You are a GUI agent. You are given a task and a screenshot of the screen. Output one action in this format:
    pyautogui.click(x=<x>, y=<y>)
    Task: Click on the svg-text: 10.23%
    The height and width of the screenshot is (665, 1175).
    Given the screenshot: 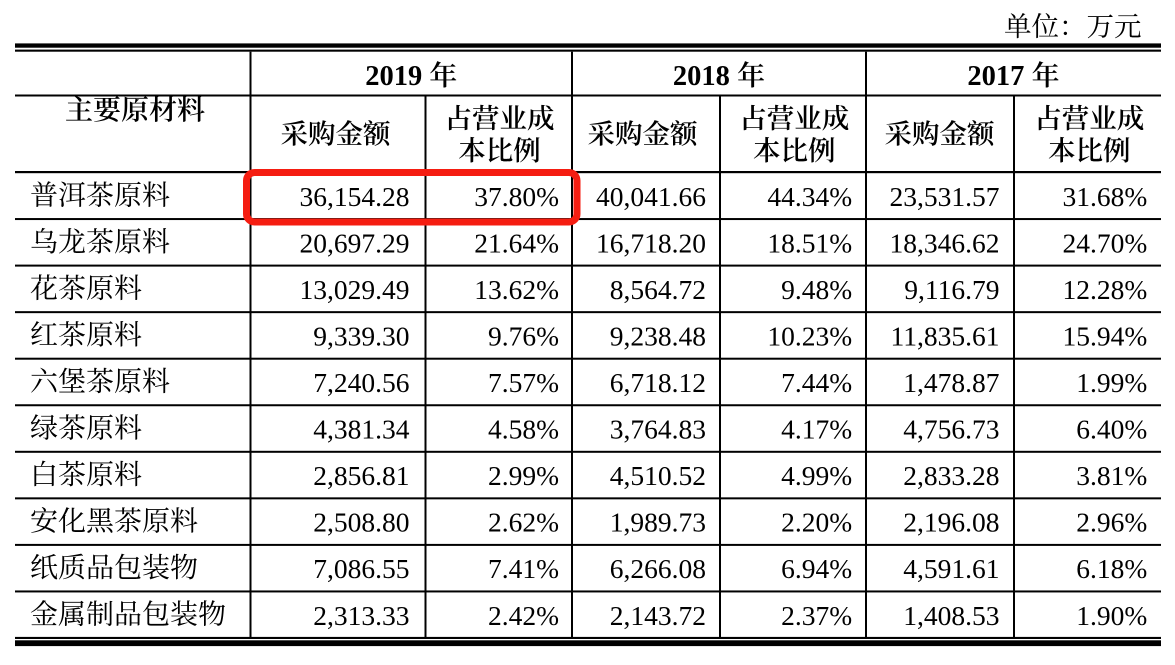 What is the action you would take?
    pyautogui.click(x=809, y=335)
    